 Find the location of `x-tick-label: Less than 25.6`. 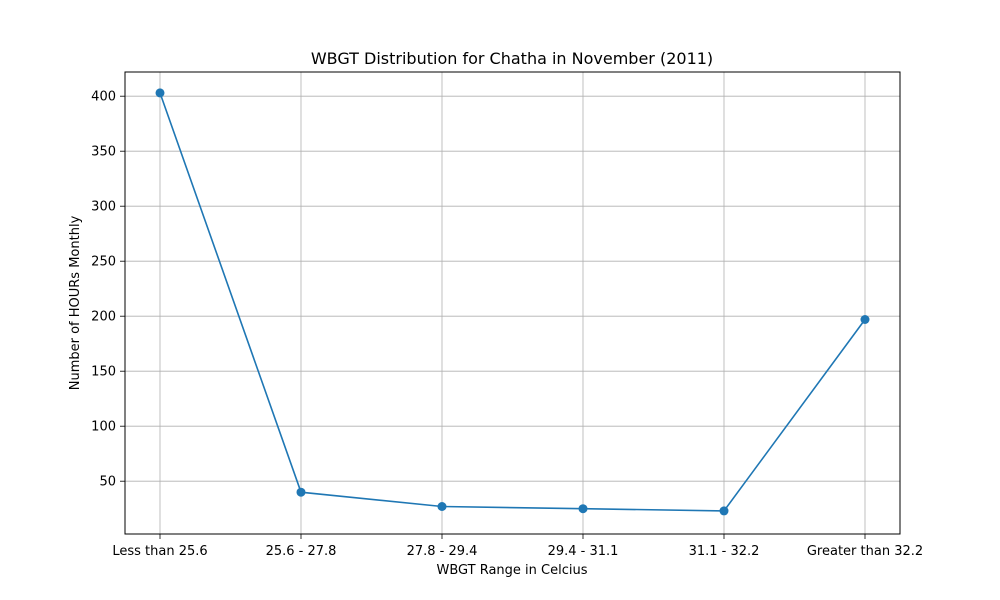

x-tick-label: Less than 25.6 is located at coordinates (159, 551).